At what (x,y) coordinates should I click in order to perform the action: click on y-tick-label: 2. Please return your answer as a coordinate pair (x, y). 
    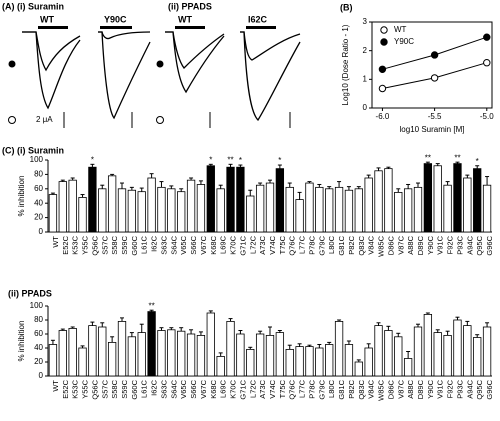
    Looking at the image, I should click on (365, 50).